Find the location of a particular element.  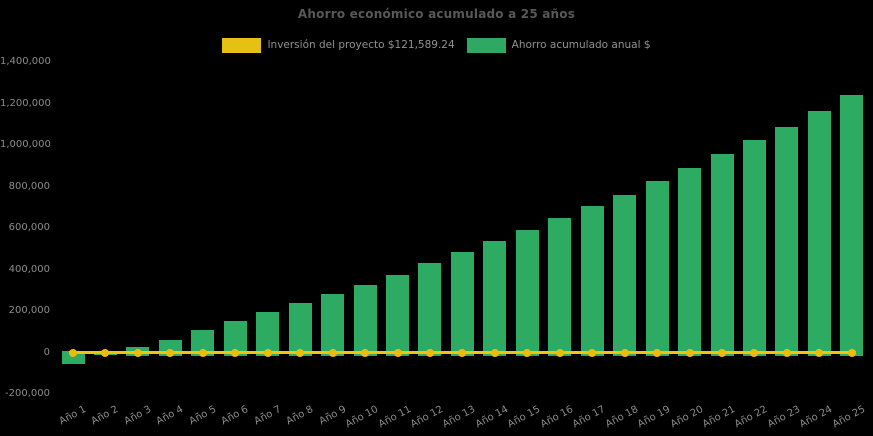

x-tick-label: Año 12 is located at coordinates (427, 417).